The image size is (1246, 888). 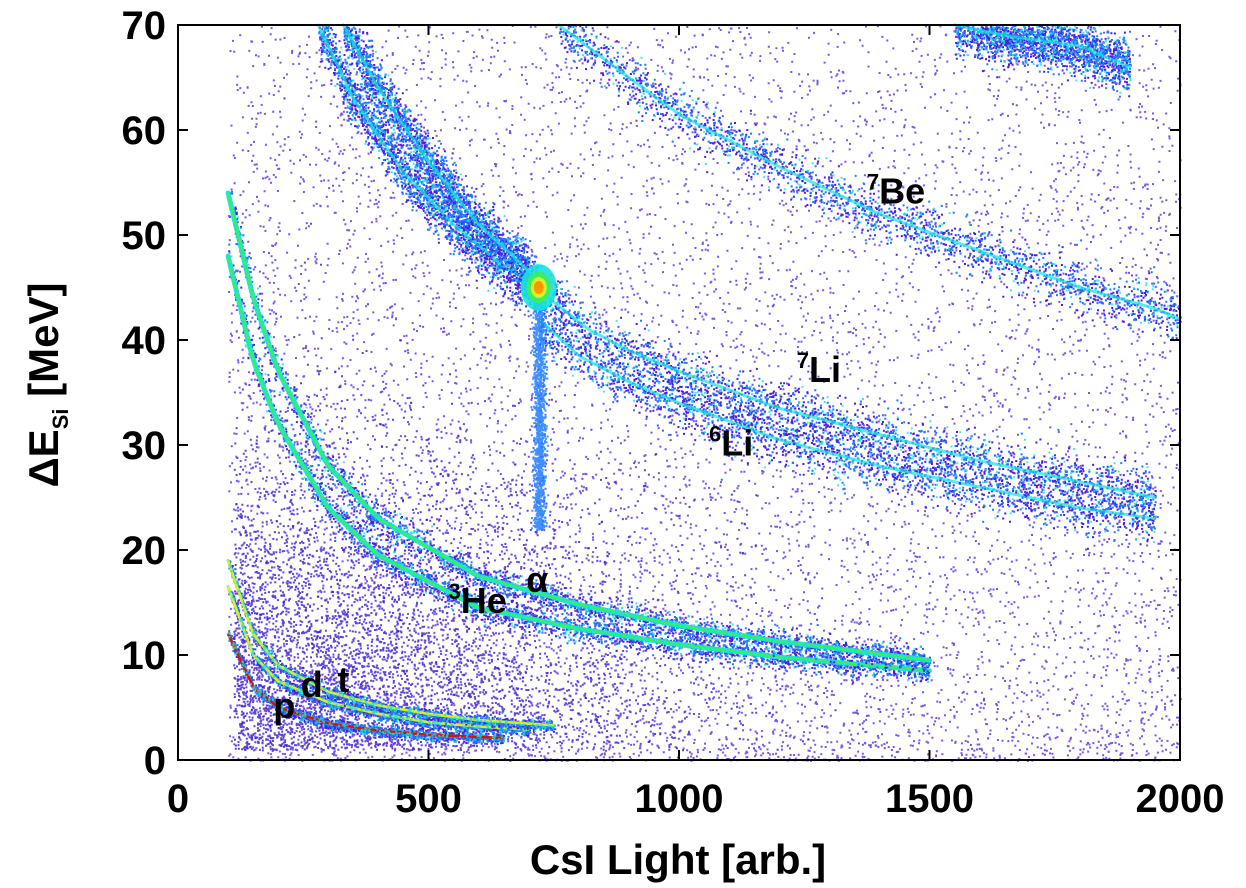 What do you see at coordinates (178, 799) in the screenshot?
I see `x-tick-label: 0` at bounding box center [178, 799].